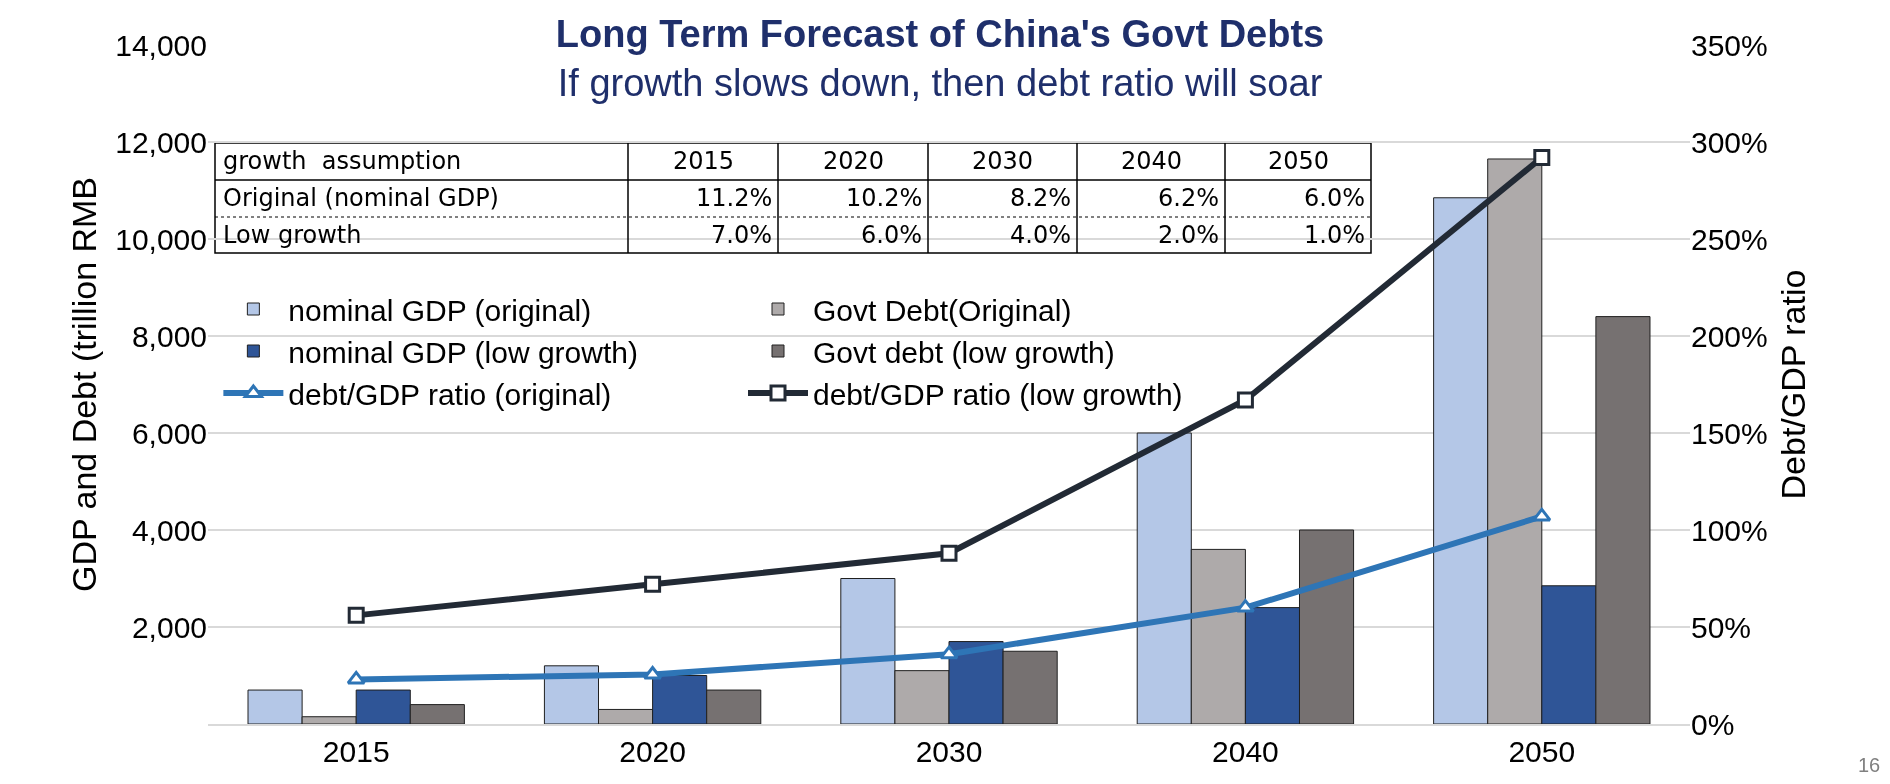  I want to click on x-tick-label: 2015, so click(356, 751).